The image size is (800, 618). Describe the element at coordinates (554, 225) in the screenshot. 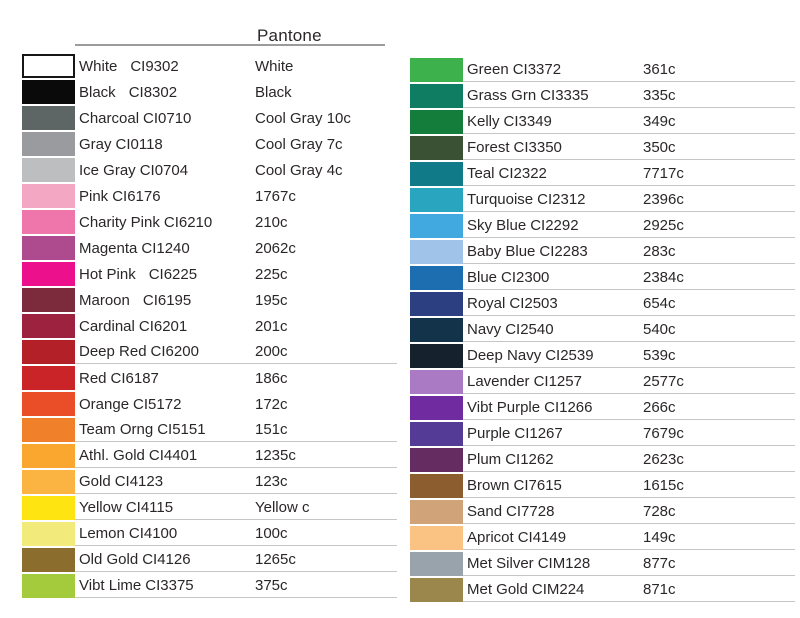

I see `color-code: CI2292` at that location.